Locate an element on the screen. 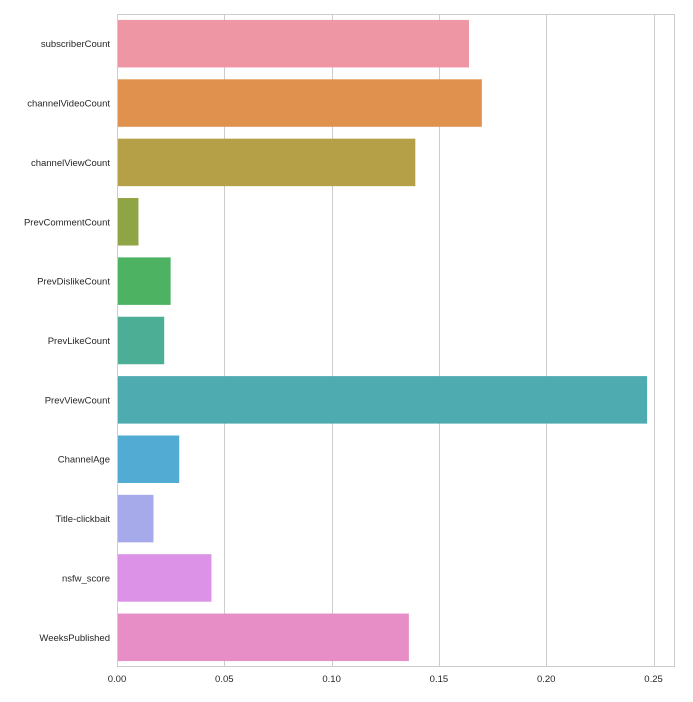 The width and height of the screenshot is (693, 702). bar-PrevViewCount is located at coordinates (382, 400).